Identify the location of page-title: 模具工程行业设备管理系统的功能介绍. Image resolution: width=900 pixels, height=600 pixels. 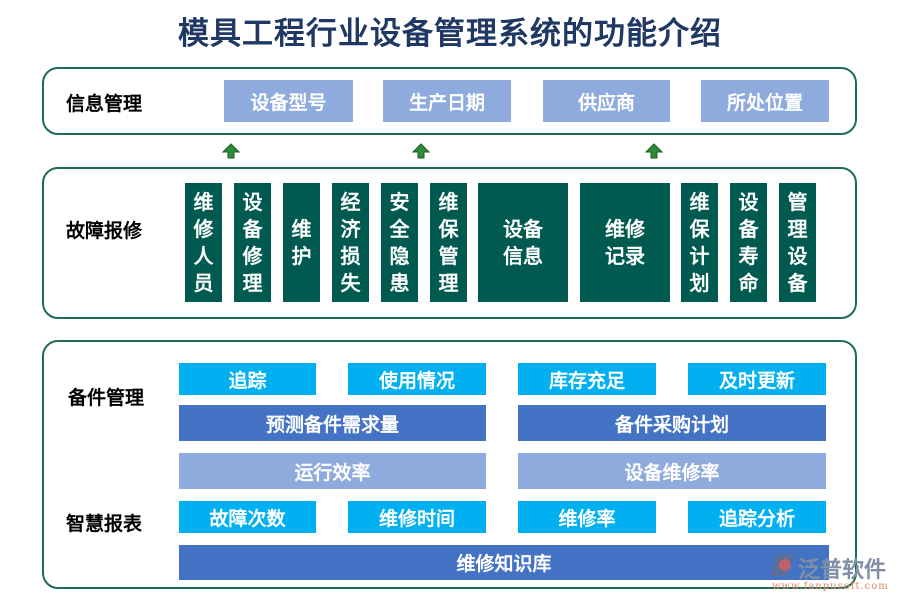
(450, 34).